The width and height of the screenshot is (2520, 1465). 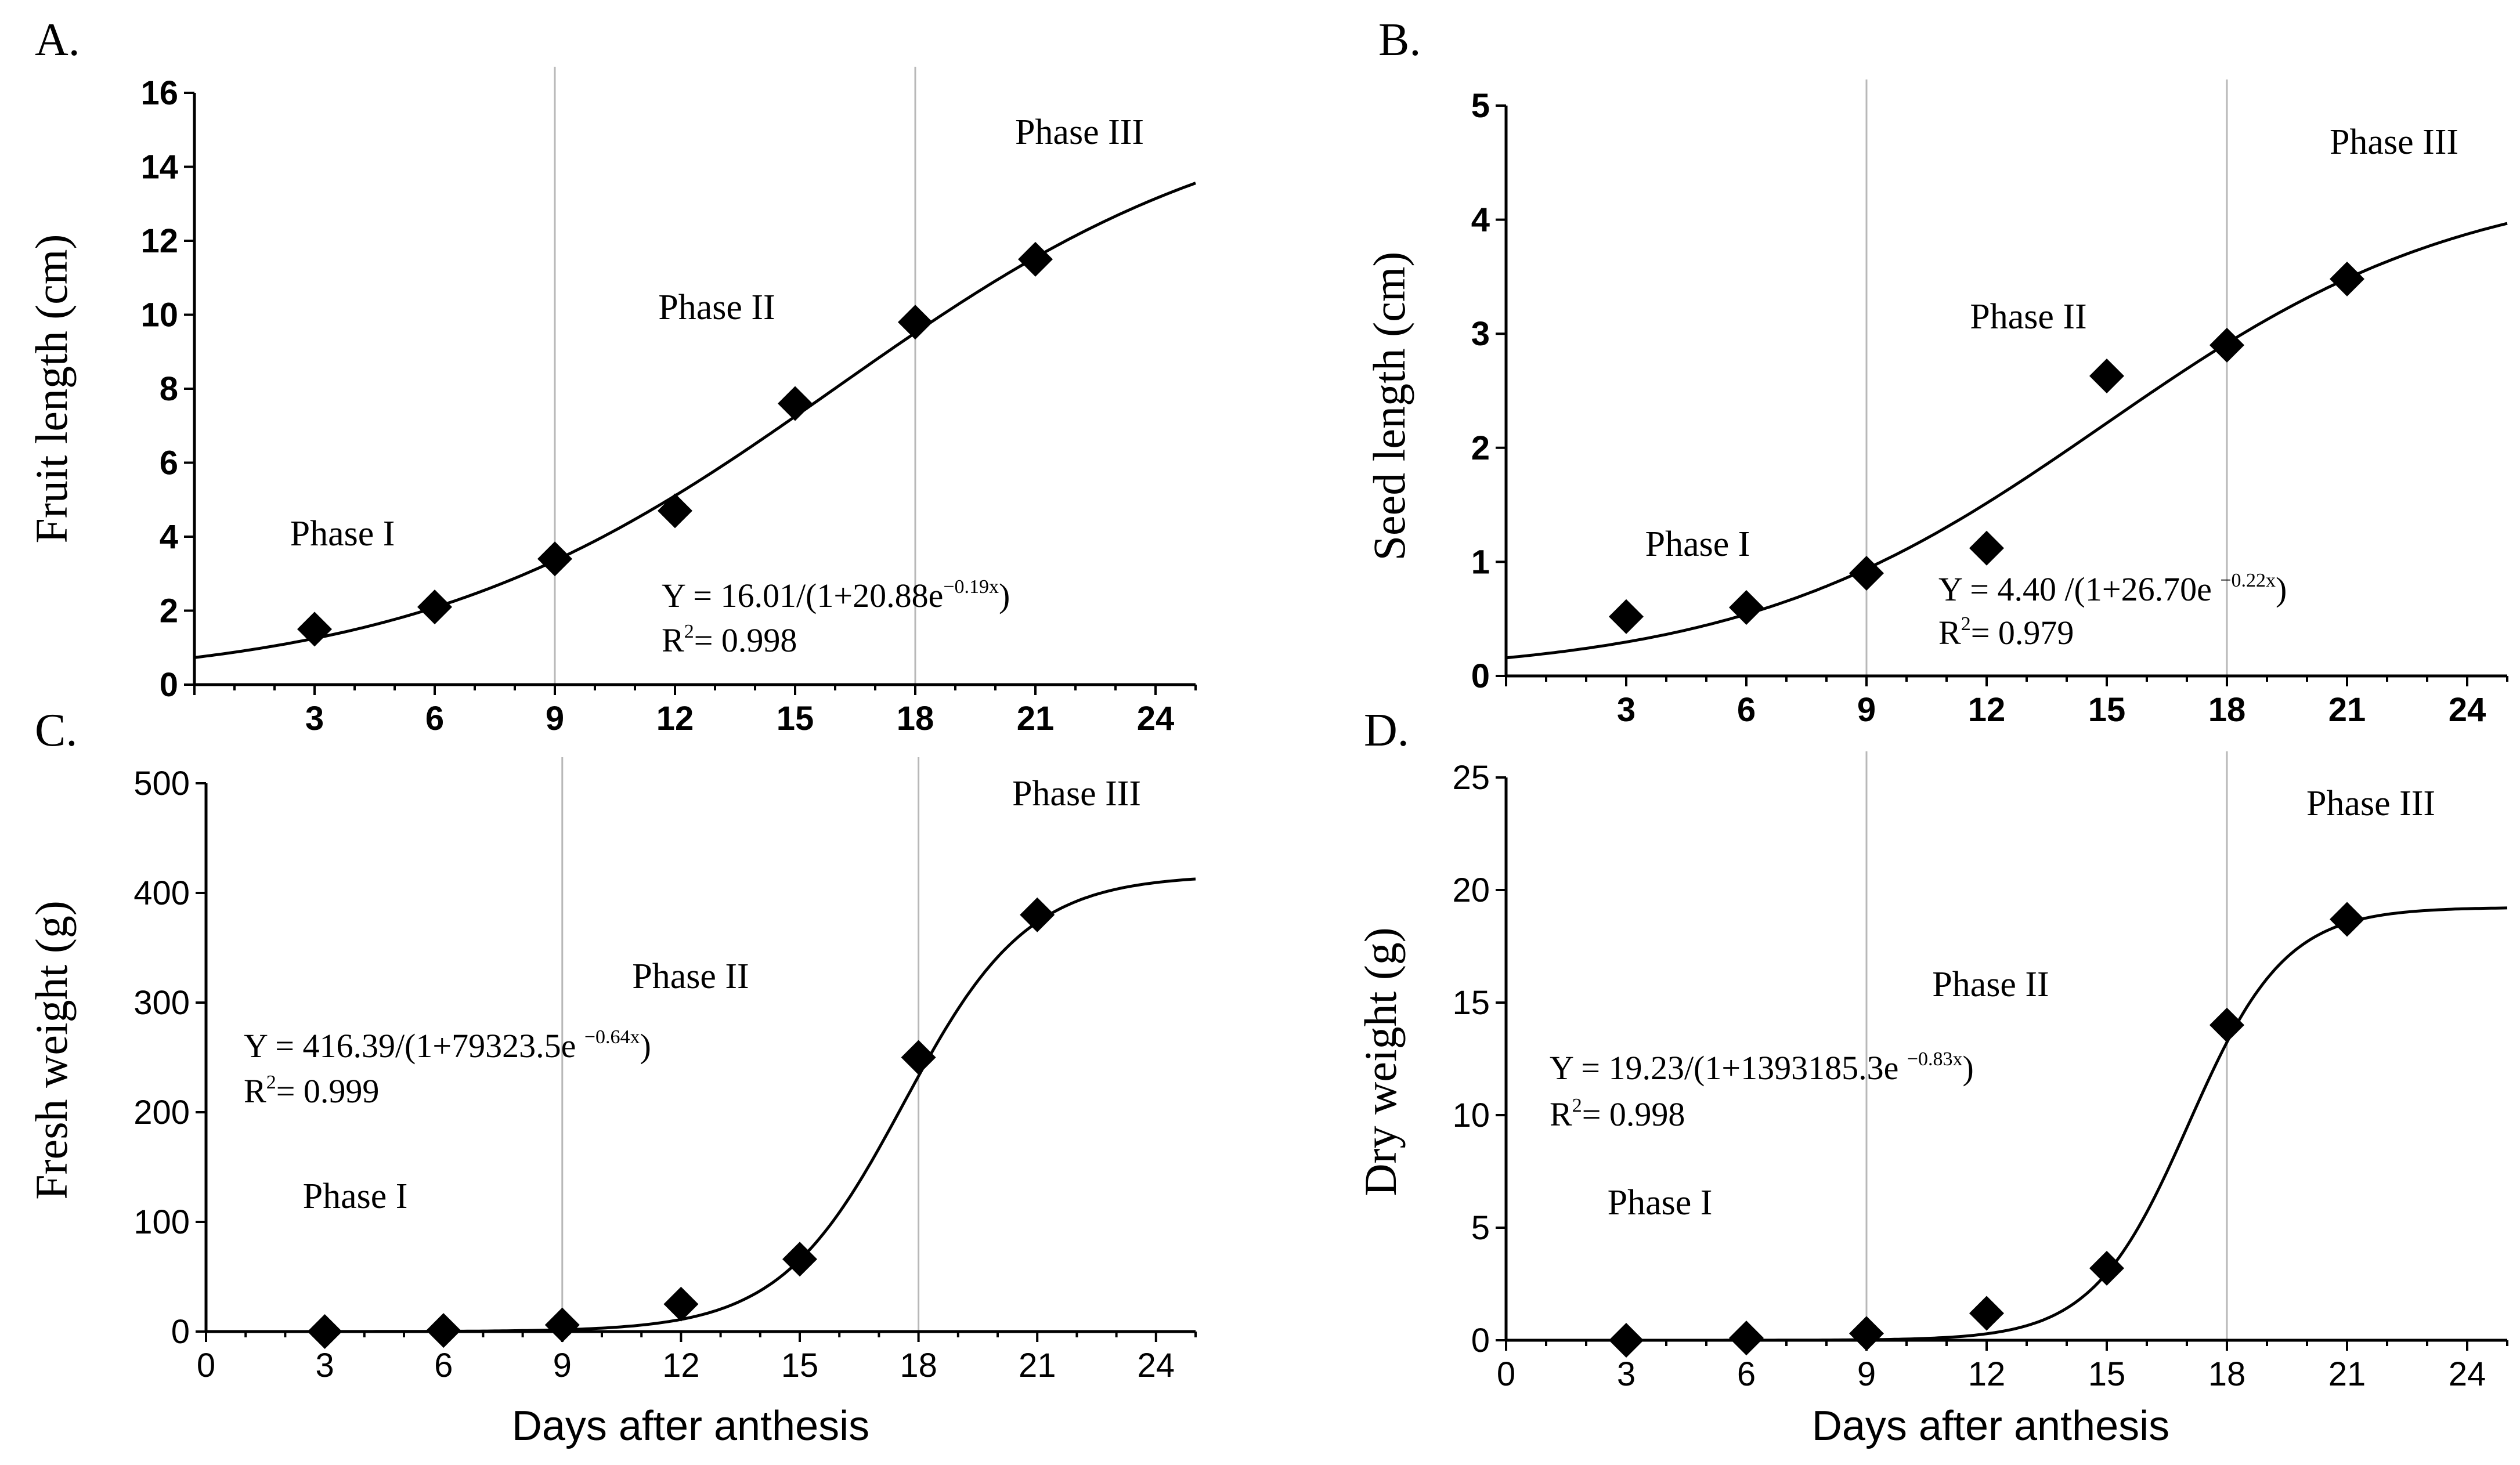 I want to click on r-squared-value: R2= 0.998, so click(x=1617, y=1114).